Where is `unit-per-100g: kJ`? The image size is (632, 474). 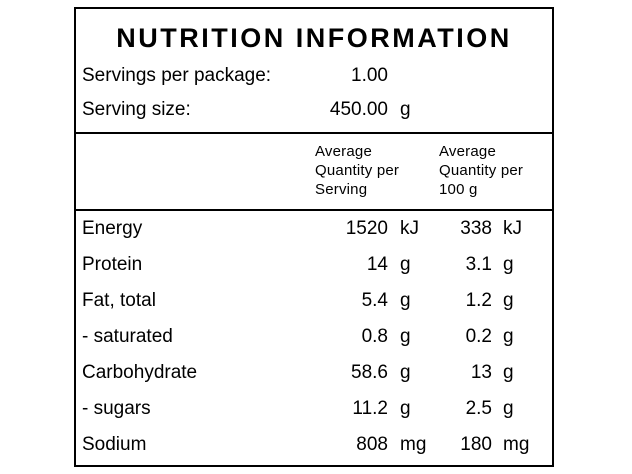
unit-per-100g: kJ is located at coordinates (512, 229).